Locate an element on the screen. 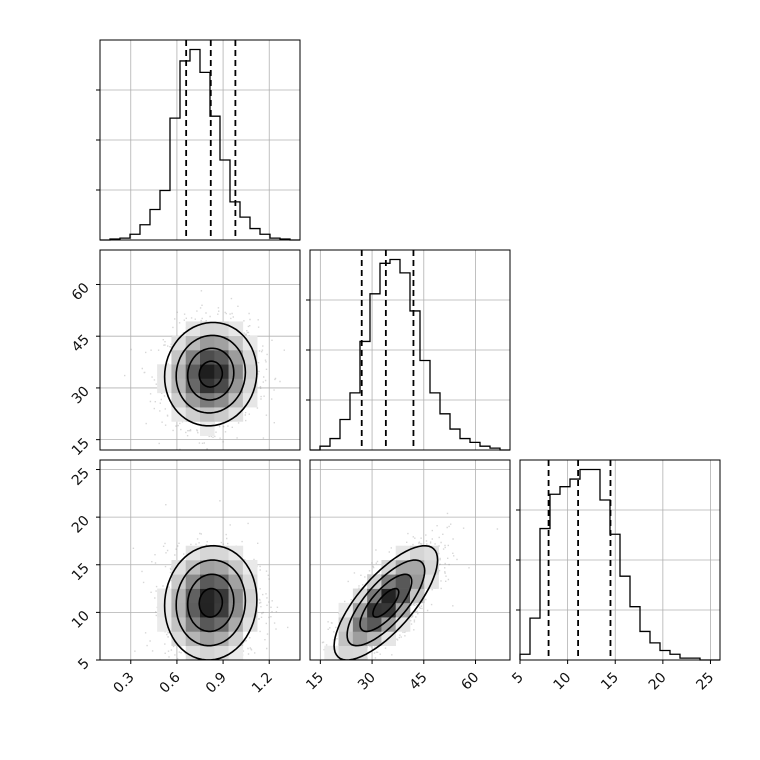  density-panel-p1-p3 is located at coordinates (200, 560).